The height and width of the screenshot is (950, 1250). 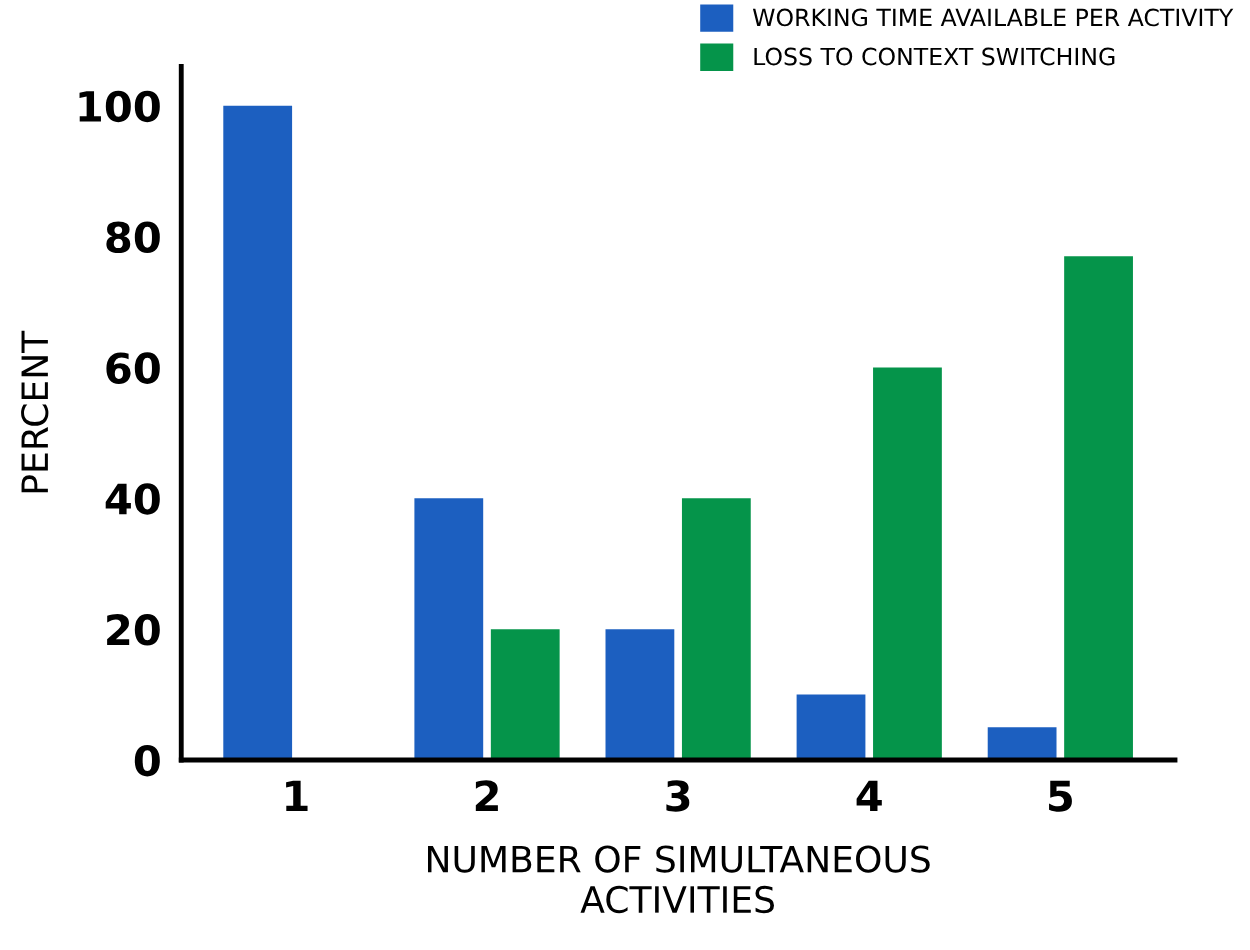 I want to click on x-tick-label: 1, so click(x=297, y=796).